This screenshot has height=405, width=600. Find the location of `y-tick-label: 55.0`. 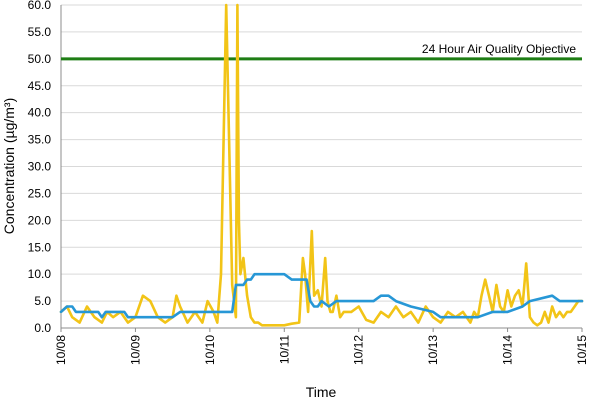

y-tick-label: 55.0 is located at coordinates (40, 32).